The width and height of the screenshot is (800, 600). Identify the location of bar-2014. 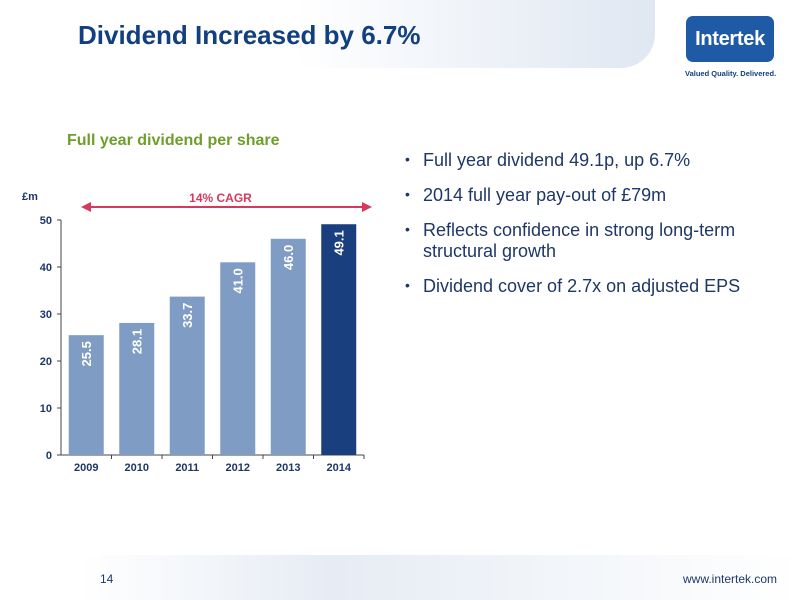
(339, 339).